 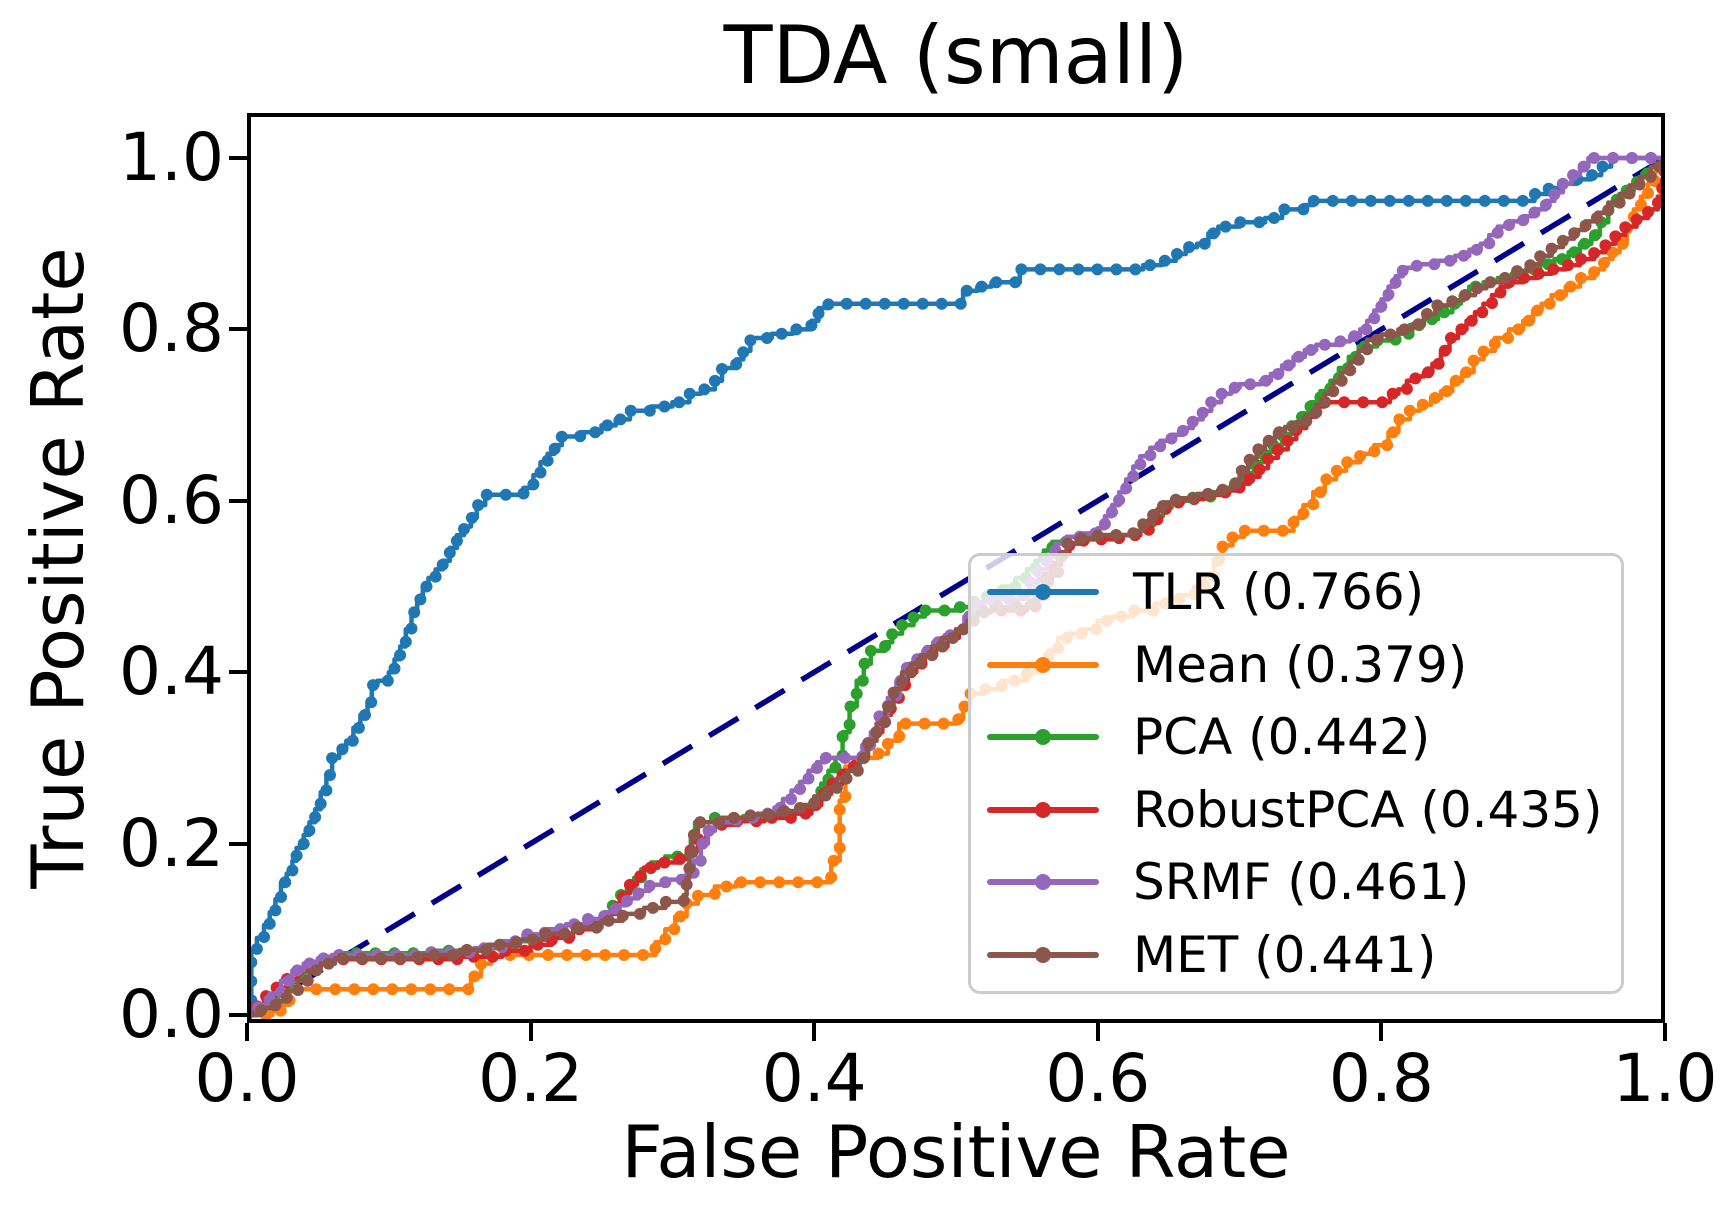 What do you see at coordinates (247, 1078) in the screenshot?
I see `x-tick-label: 0.0` at bounding box center [247, 1078].